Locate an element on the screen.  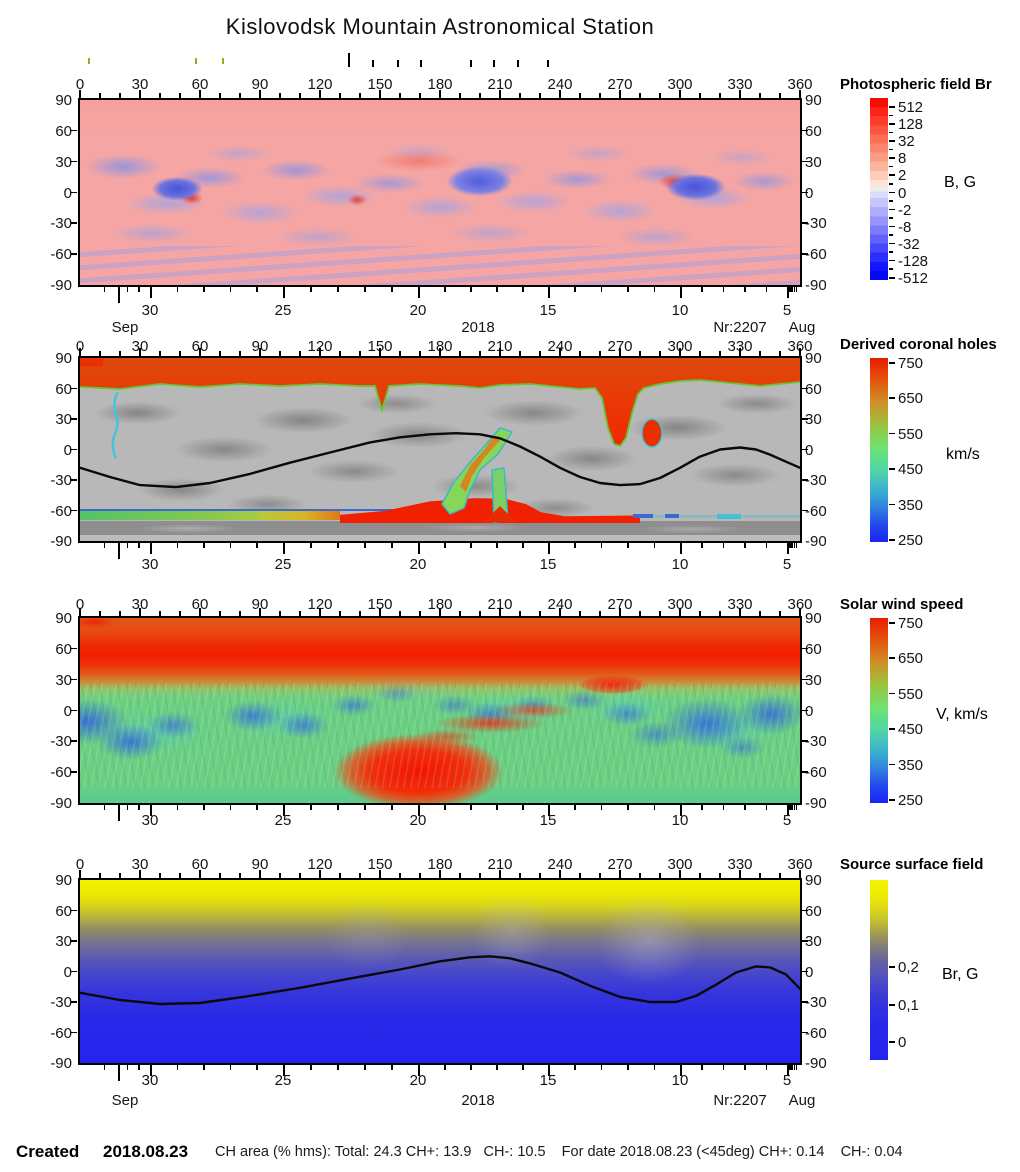
isolated-coronal-hole is located at coordinates (652, 433).